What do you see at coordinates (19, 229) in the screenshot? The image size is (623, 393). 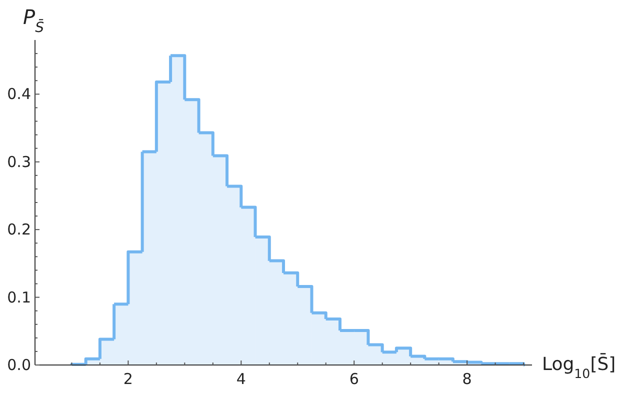 I see `y-tick-label: 0.2` at bounding box center [19, 229].